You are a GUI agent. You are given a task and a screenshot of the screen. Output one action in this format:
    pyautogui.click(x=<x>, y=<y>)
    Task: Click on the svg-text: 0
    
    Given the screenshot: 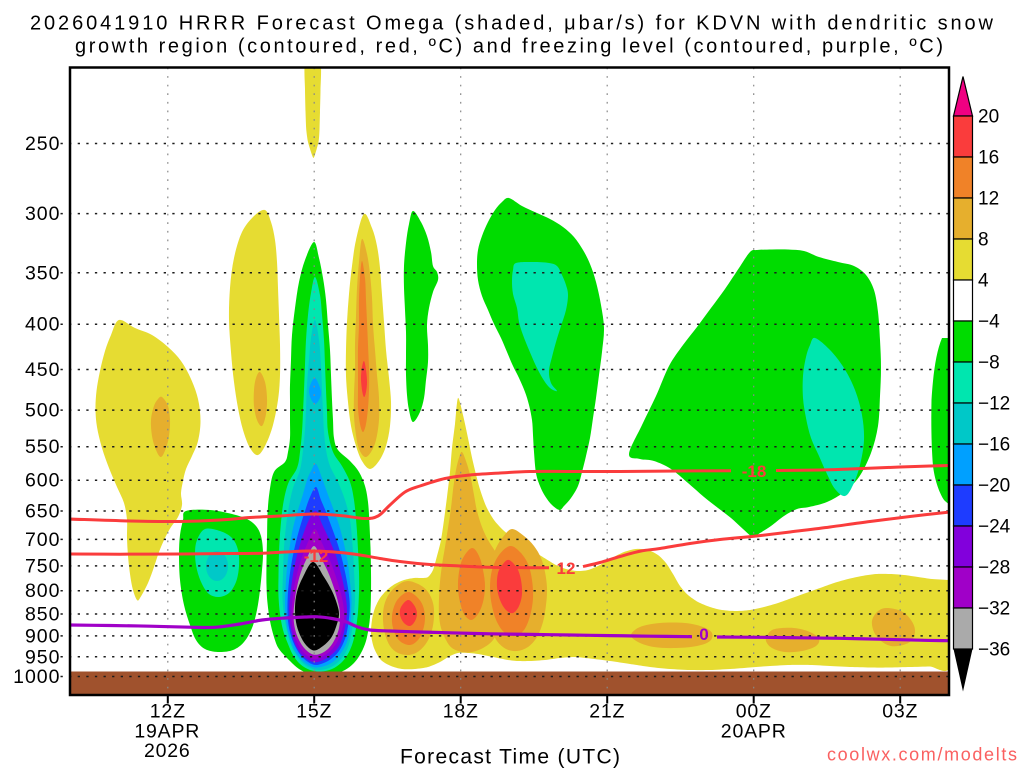 What is the action you would take?
    pyautogui.click(x=703, y=634)
    